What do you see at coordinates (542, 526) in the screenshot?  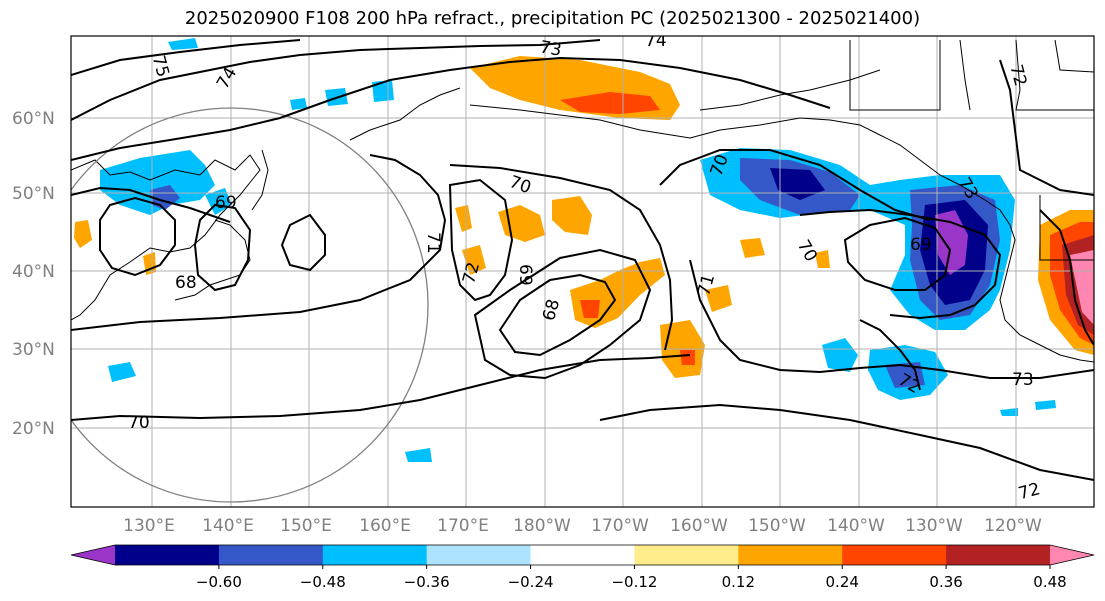 I see `lon-label: 180°W` at bounding box center [542, 526].